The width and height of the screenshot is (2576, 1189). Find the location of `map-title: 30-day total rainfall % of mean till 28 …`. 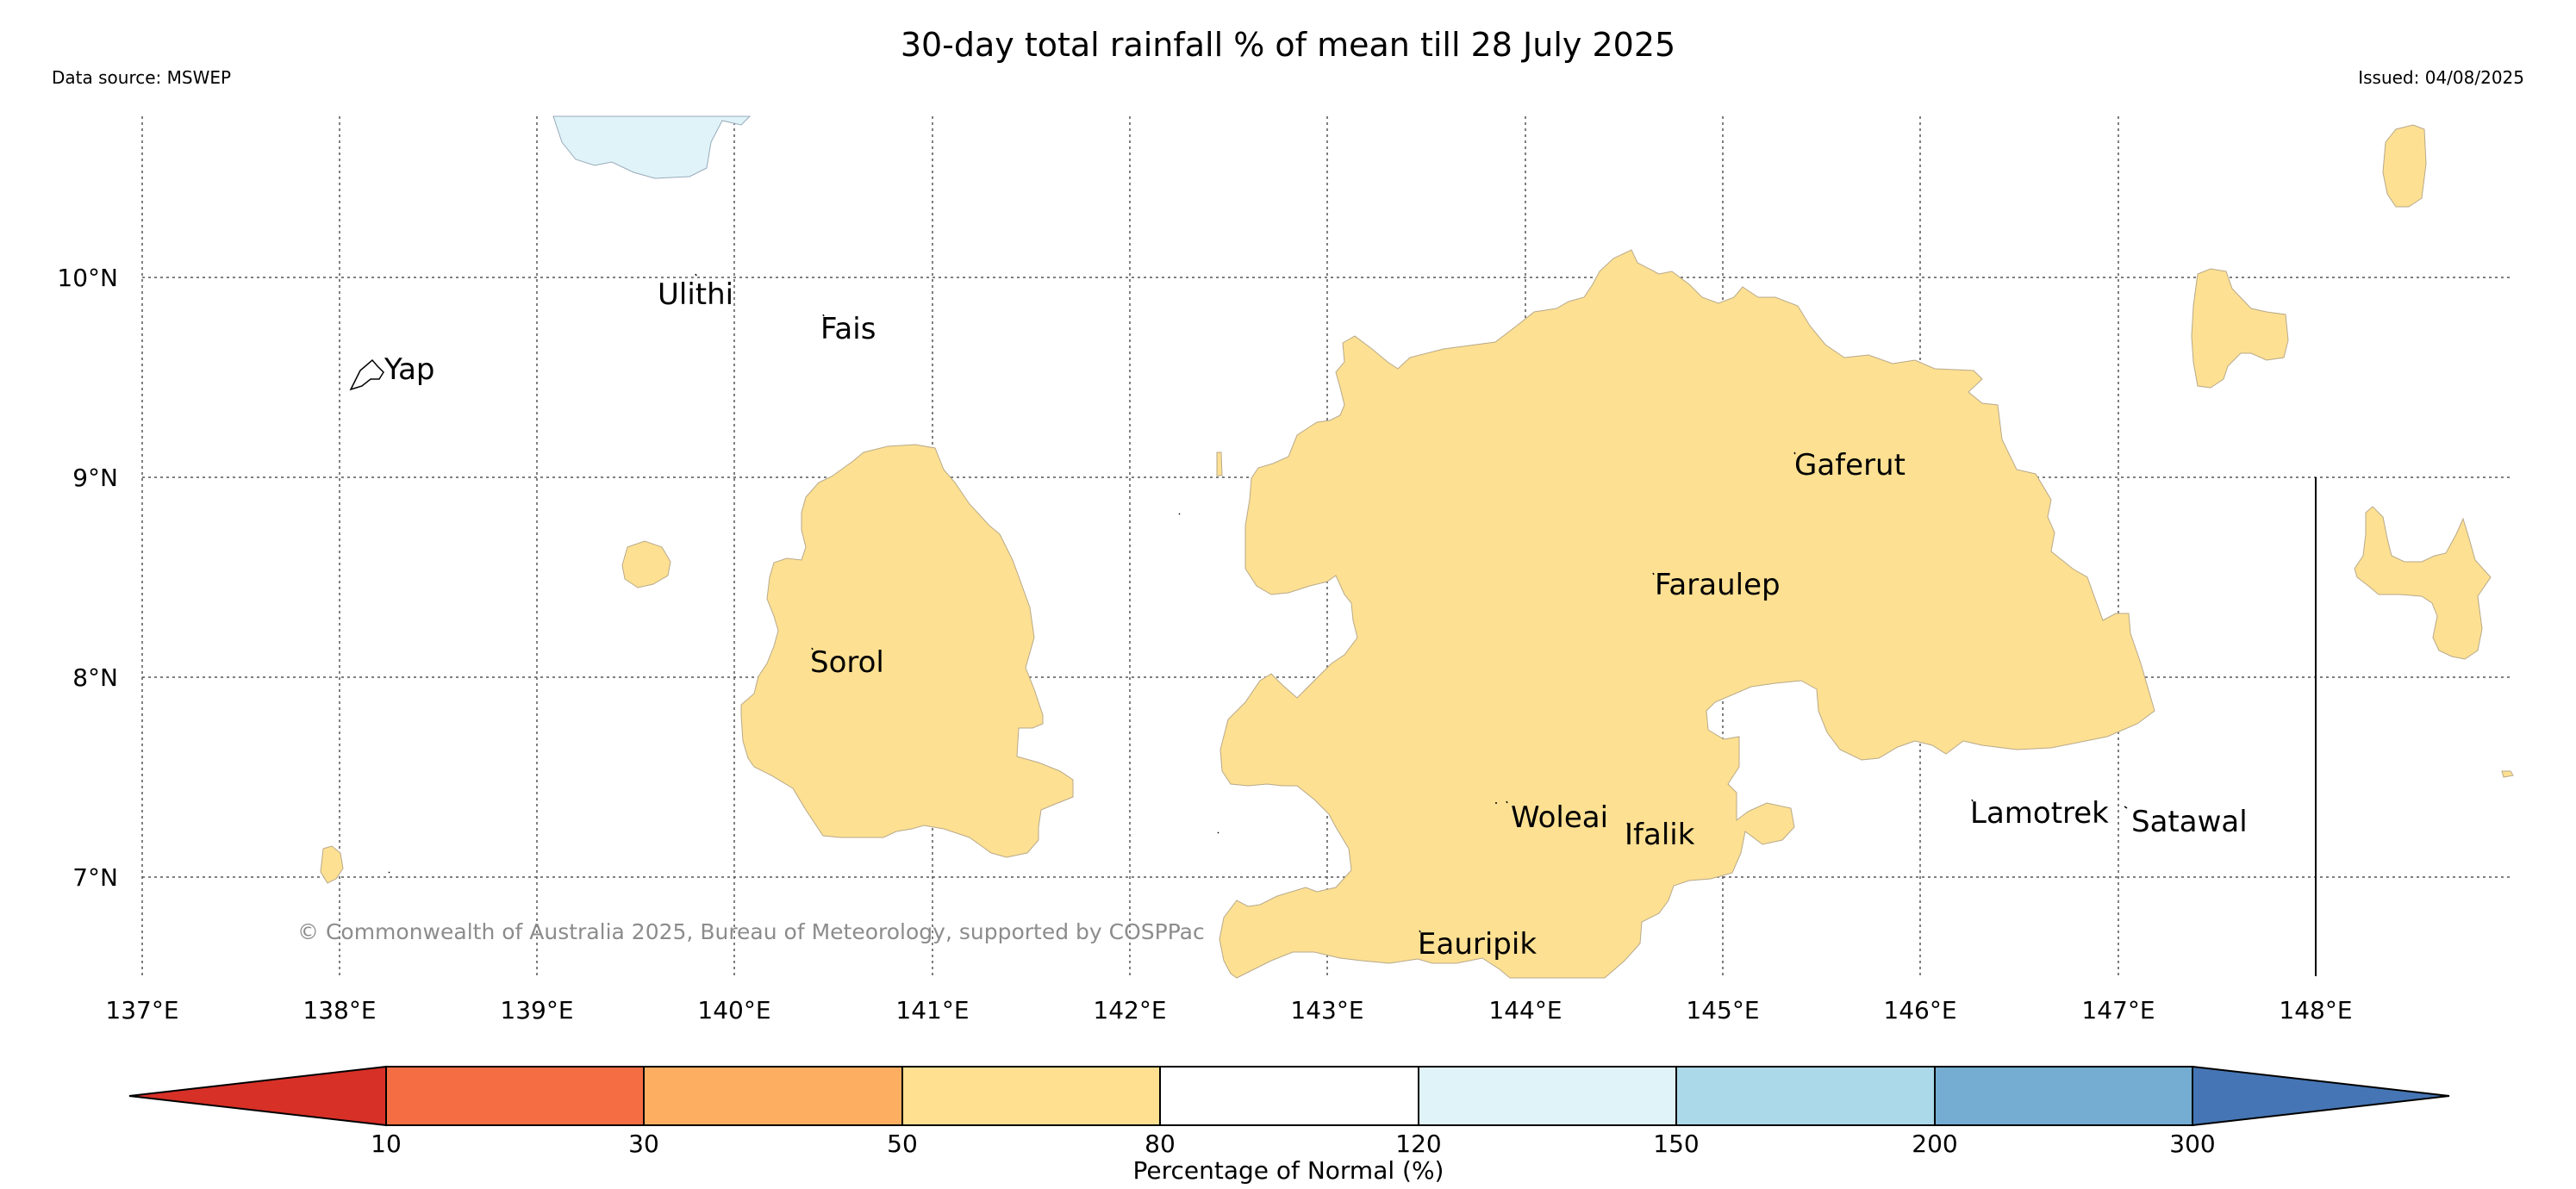

map-title: 30-day total rainfall % of mean till 28 … is located at coordinates (1288, 45).